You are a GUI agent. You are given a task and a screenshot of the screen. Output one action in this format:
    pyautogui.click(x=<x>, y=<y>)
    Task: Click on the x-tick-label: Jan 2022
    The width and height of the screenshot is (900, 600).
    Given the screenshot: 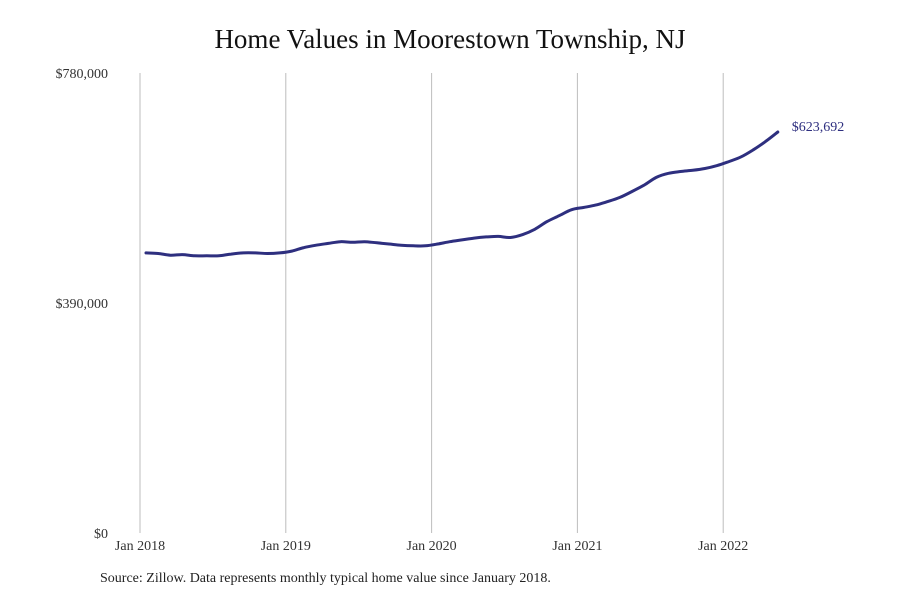 What is the action you would take?
    pyautogui.click(x=723, y=546)
    